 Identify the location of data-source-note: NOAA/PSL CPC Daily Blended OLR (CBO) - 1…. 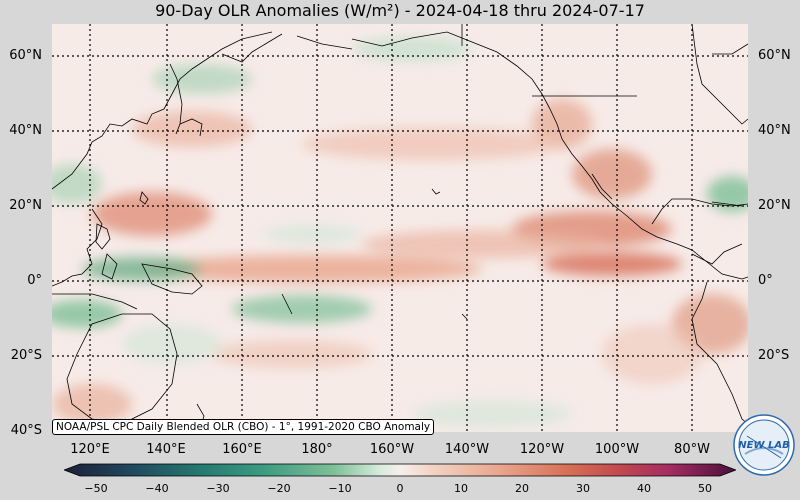
(243, 427).